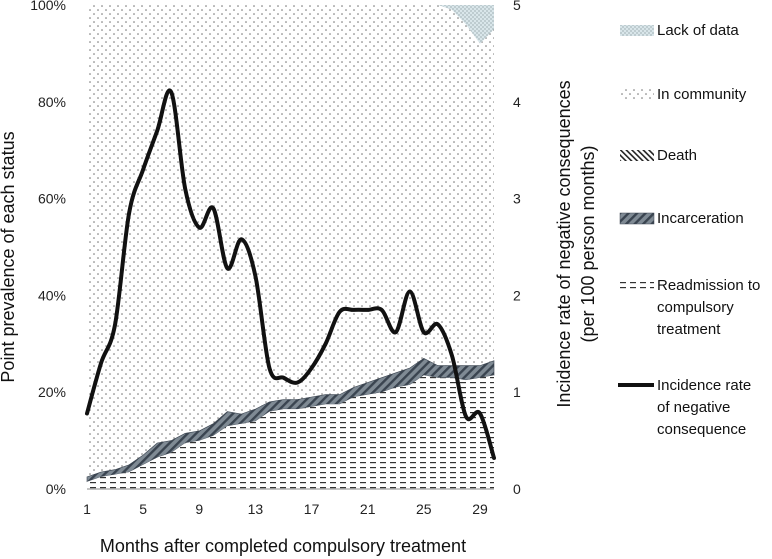  I want to click on legend-label-death: Death, so click(677, 155).